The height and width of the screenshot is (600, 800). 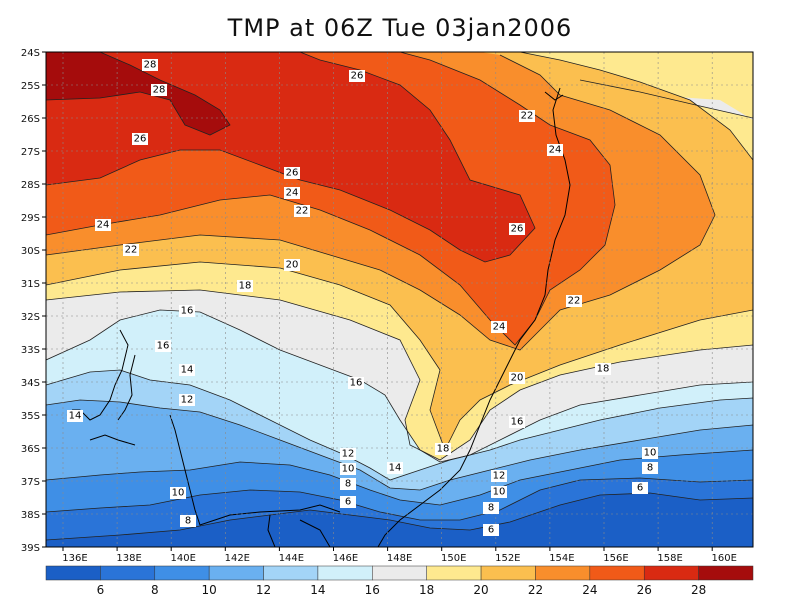 I want to click on lat-label: 37S, so click(x=30, y=482).